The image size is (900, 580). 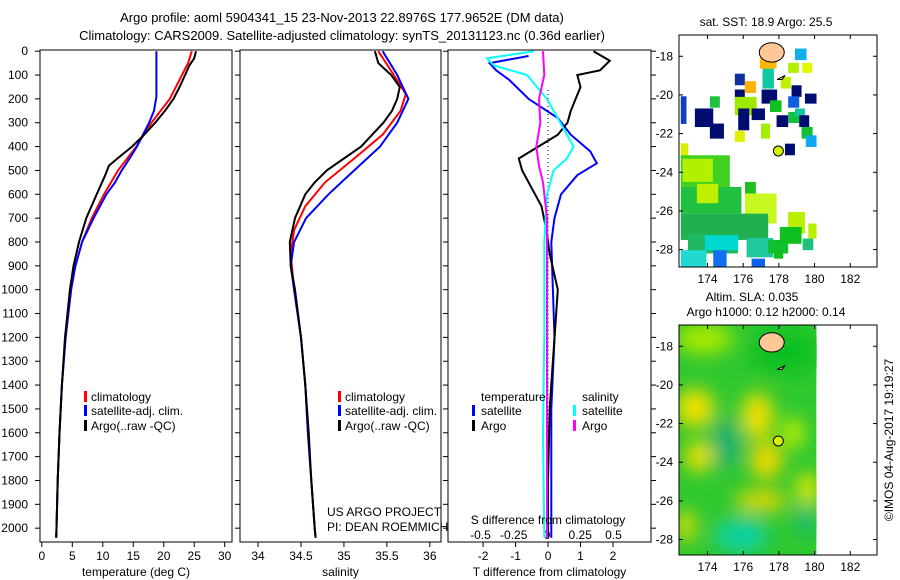 What do you see at coordinates (258, 556) in the screenshot?
I see `x-tick-label: 34` at bounding box center [258, 556].